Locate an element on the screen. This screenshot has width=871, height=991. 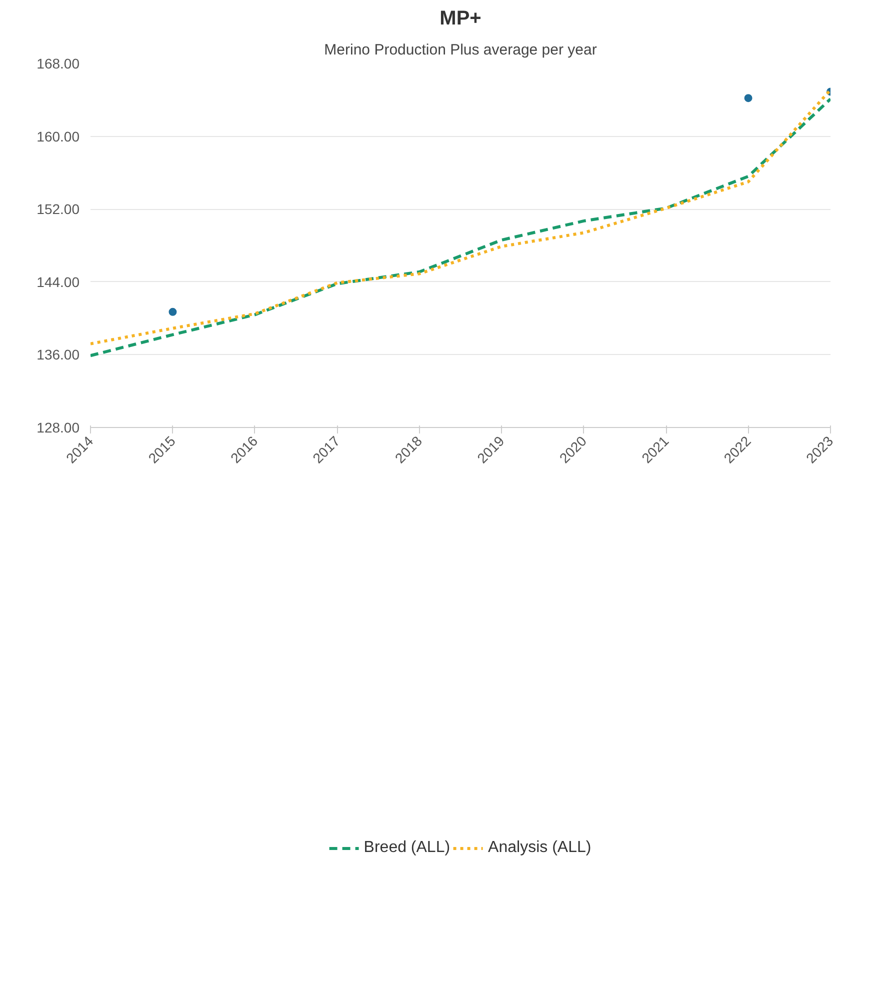
legend-label: Analysis (ALL) is located at coordinates (540, 847).